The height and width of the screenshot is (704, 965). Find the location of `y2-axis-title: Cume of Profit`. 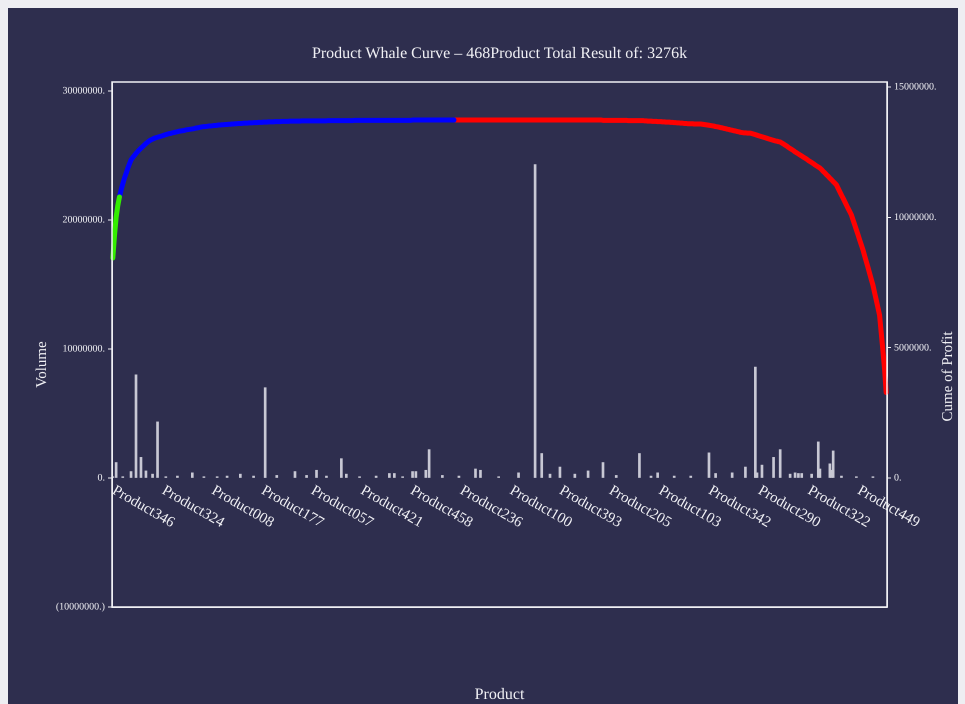

y2-axis-title: Cume of Profit is located at coordinates (948, 376).